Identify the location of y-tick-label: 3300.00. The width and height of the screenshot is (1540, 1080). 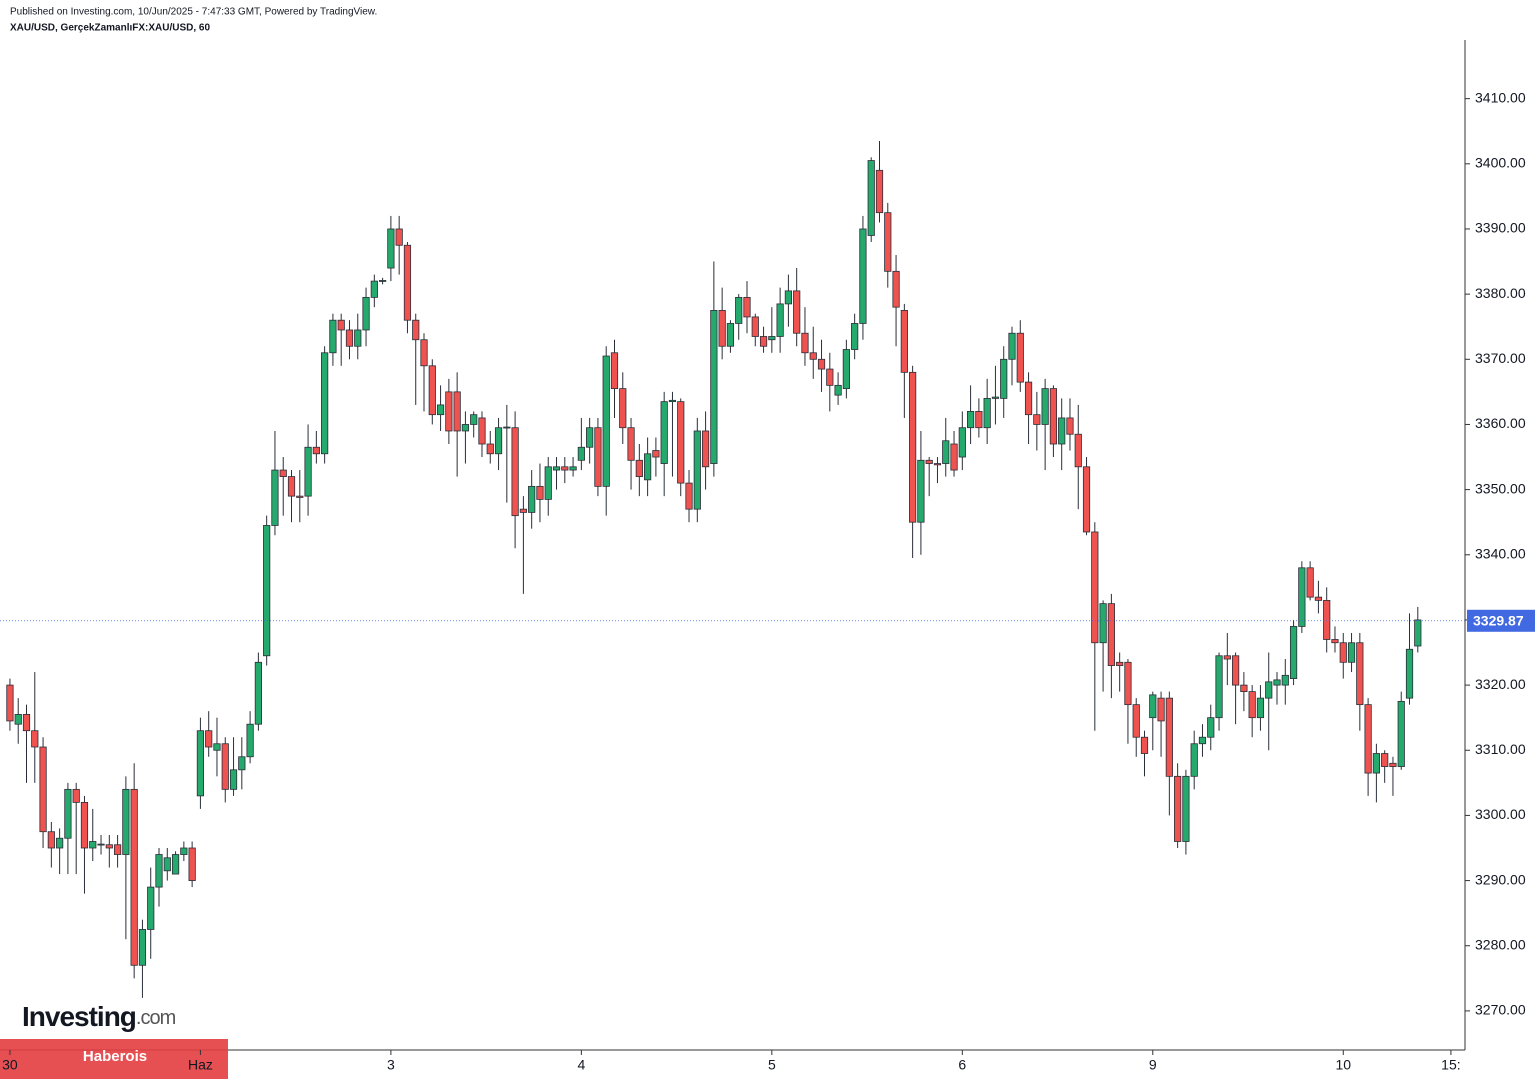
(1500, 814).